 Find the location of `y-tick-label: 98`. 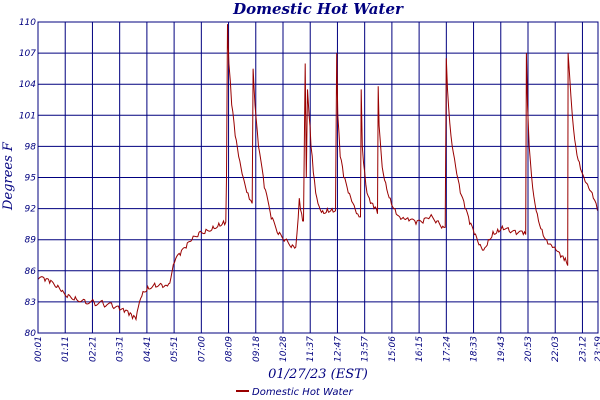

y-tick-label: 98 is located at coordinates (31, 147).